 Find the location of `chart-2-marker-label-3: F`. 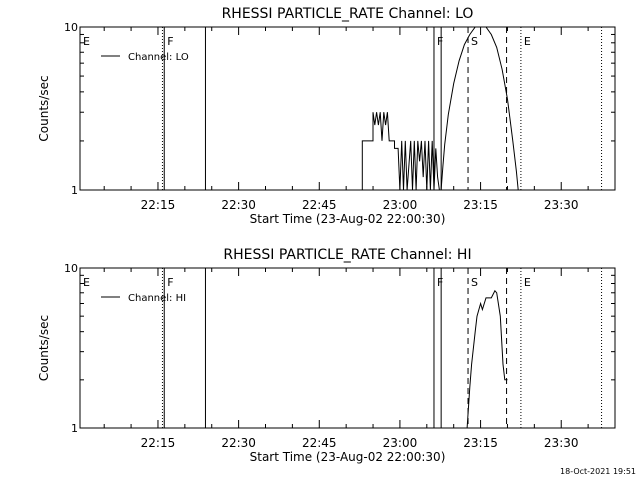

chart-2-marker-label-3: F is located at coordinates (170, 282).